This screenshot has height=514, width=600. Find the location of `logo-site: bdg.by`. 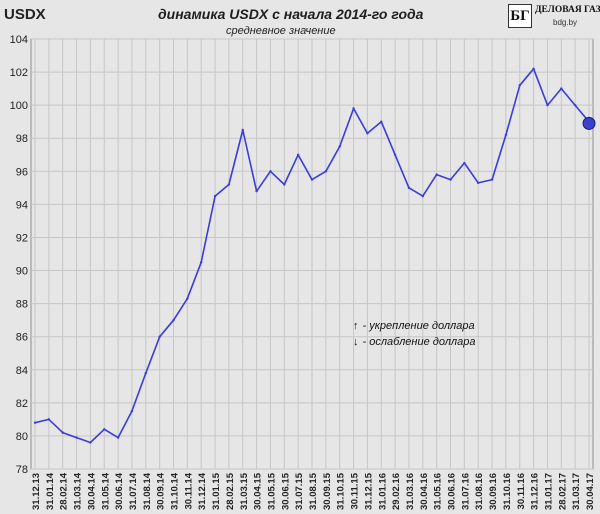

logo-site: bdg.by is located at coordinates (565, 22).